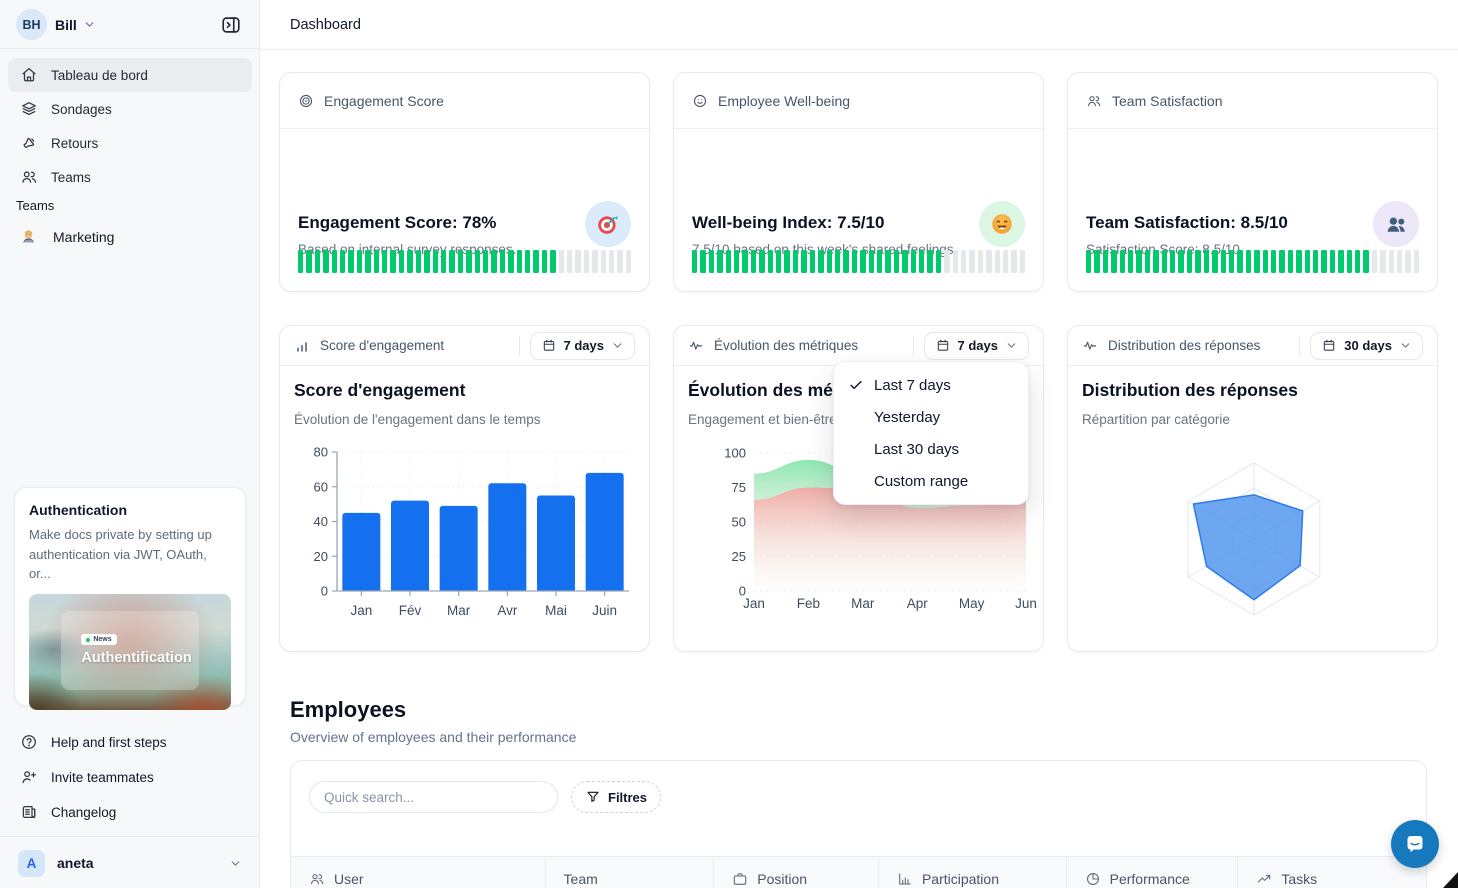  Describe the element at coordinates (410, 610) in the screenshot. I see `svg-text: Fév` at that location.